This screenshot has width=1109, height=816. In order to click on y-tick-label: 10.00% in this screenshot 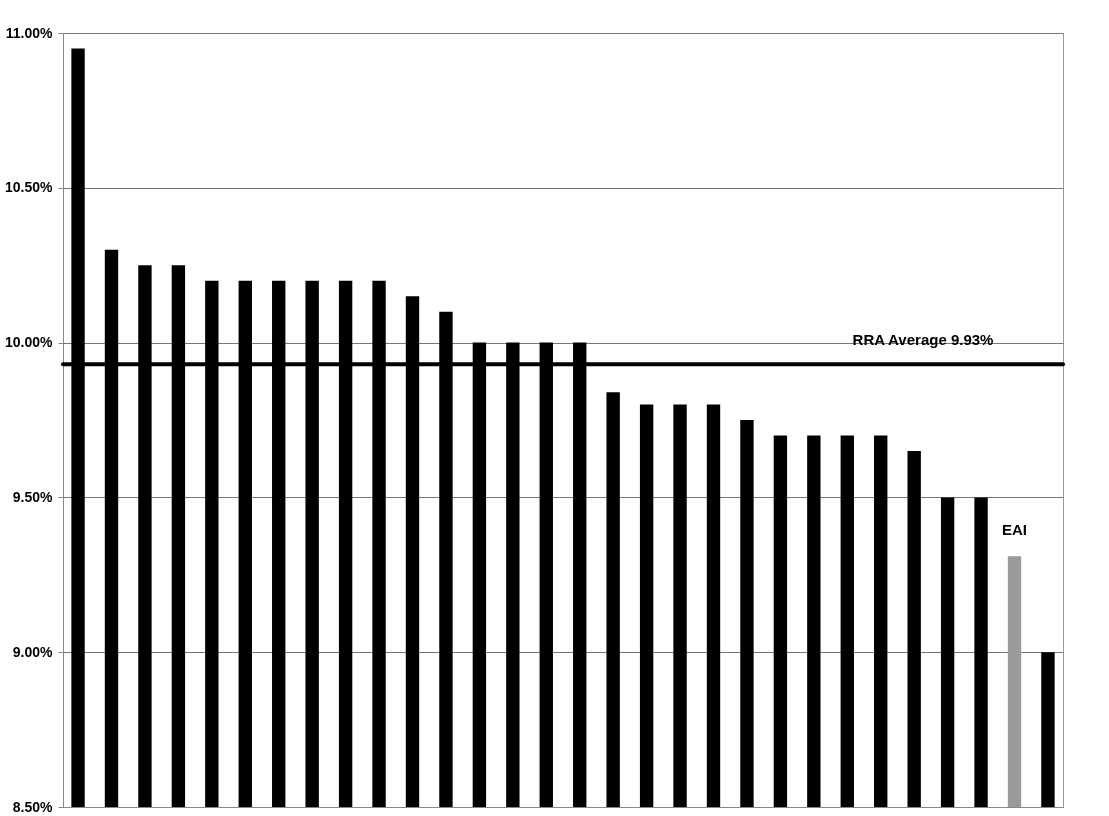, I will do `click(29, 342)`.